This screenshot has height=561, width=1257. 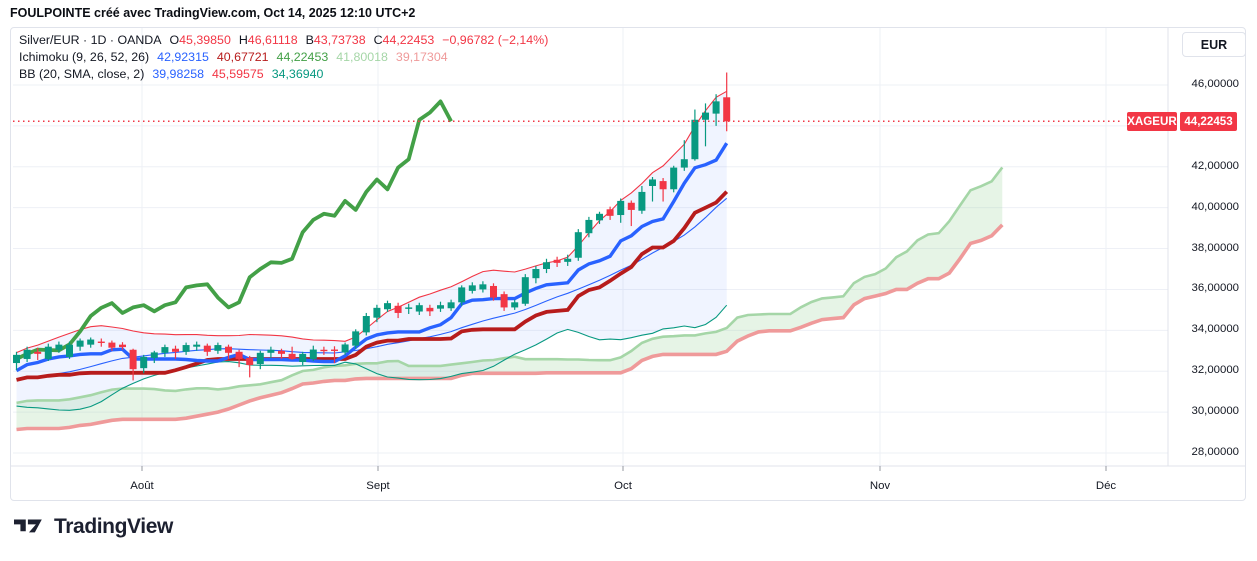 I want to click on legend-token: H46,61118, so click(x=268, y=40).